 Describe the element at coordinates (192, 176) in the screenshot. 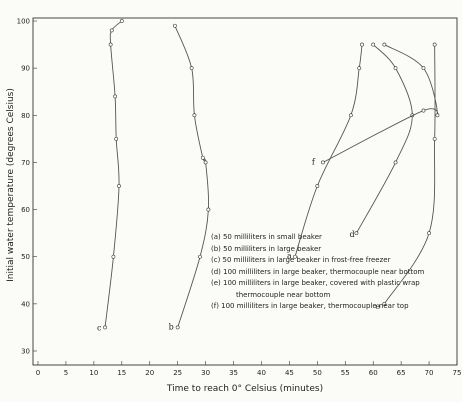

I see `curve-b` at that location.